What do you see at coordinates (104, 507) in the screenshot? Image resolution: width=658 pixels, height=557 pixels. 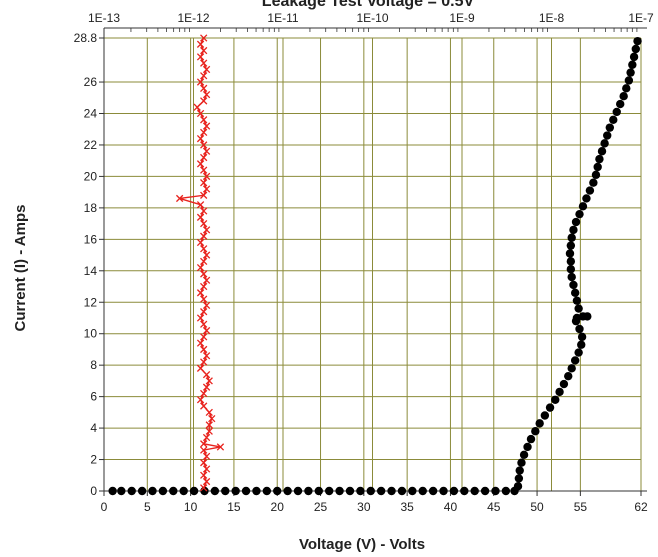 I see `x-tick-label: 0` at bounding box center [104, 507].